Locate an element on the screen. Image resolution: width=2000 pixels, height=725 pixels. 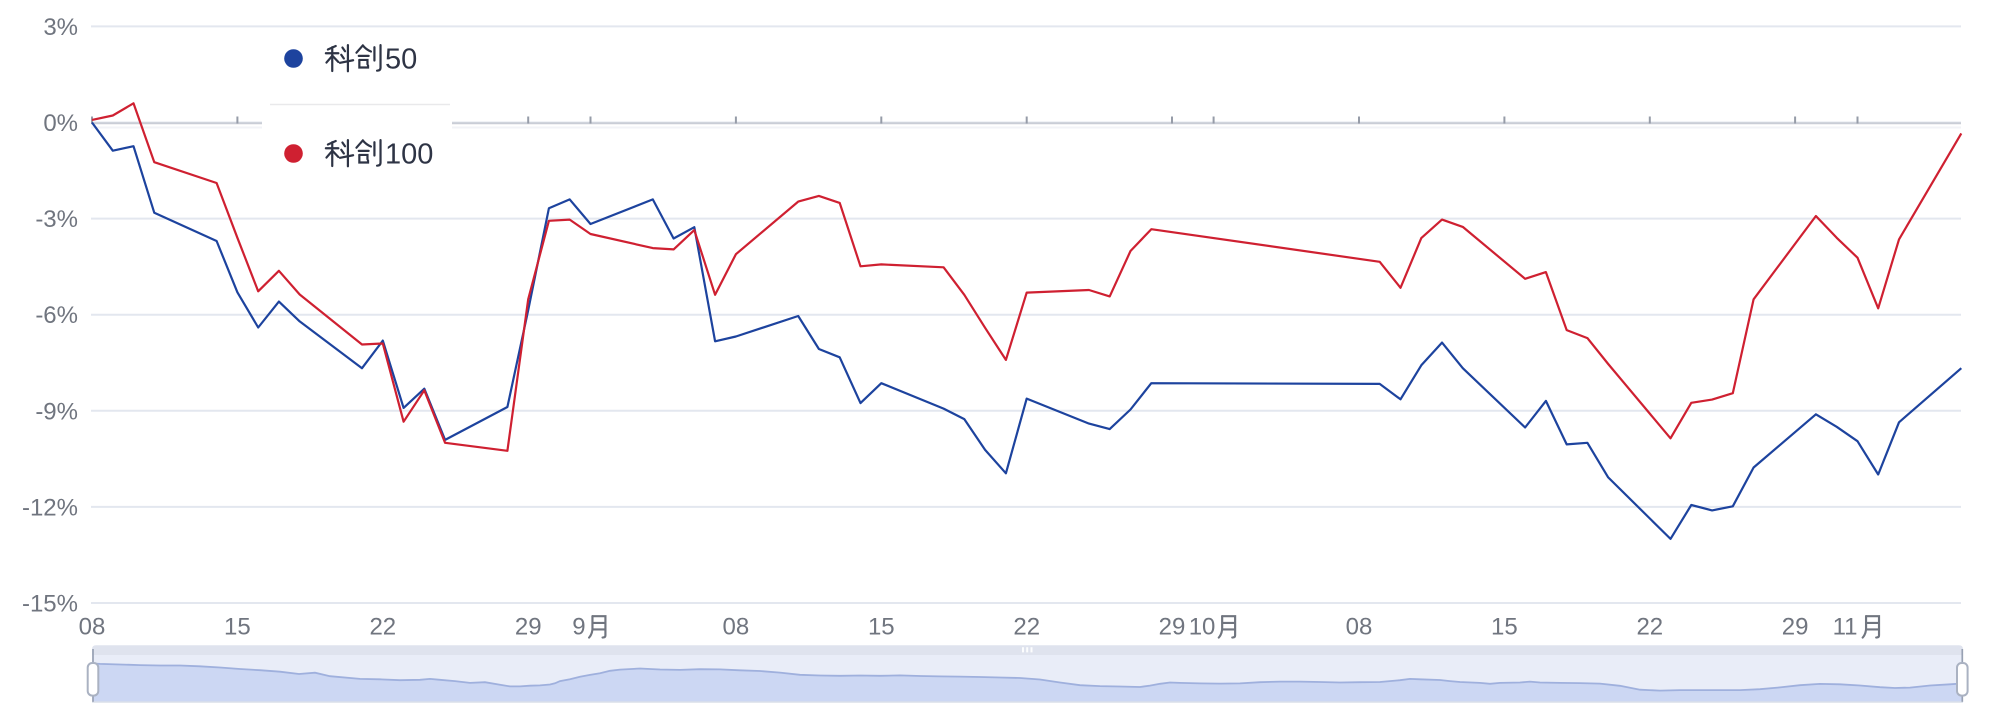
svg-text: 100 is located at coordinates (409, 155).